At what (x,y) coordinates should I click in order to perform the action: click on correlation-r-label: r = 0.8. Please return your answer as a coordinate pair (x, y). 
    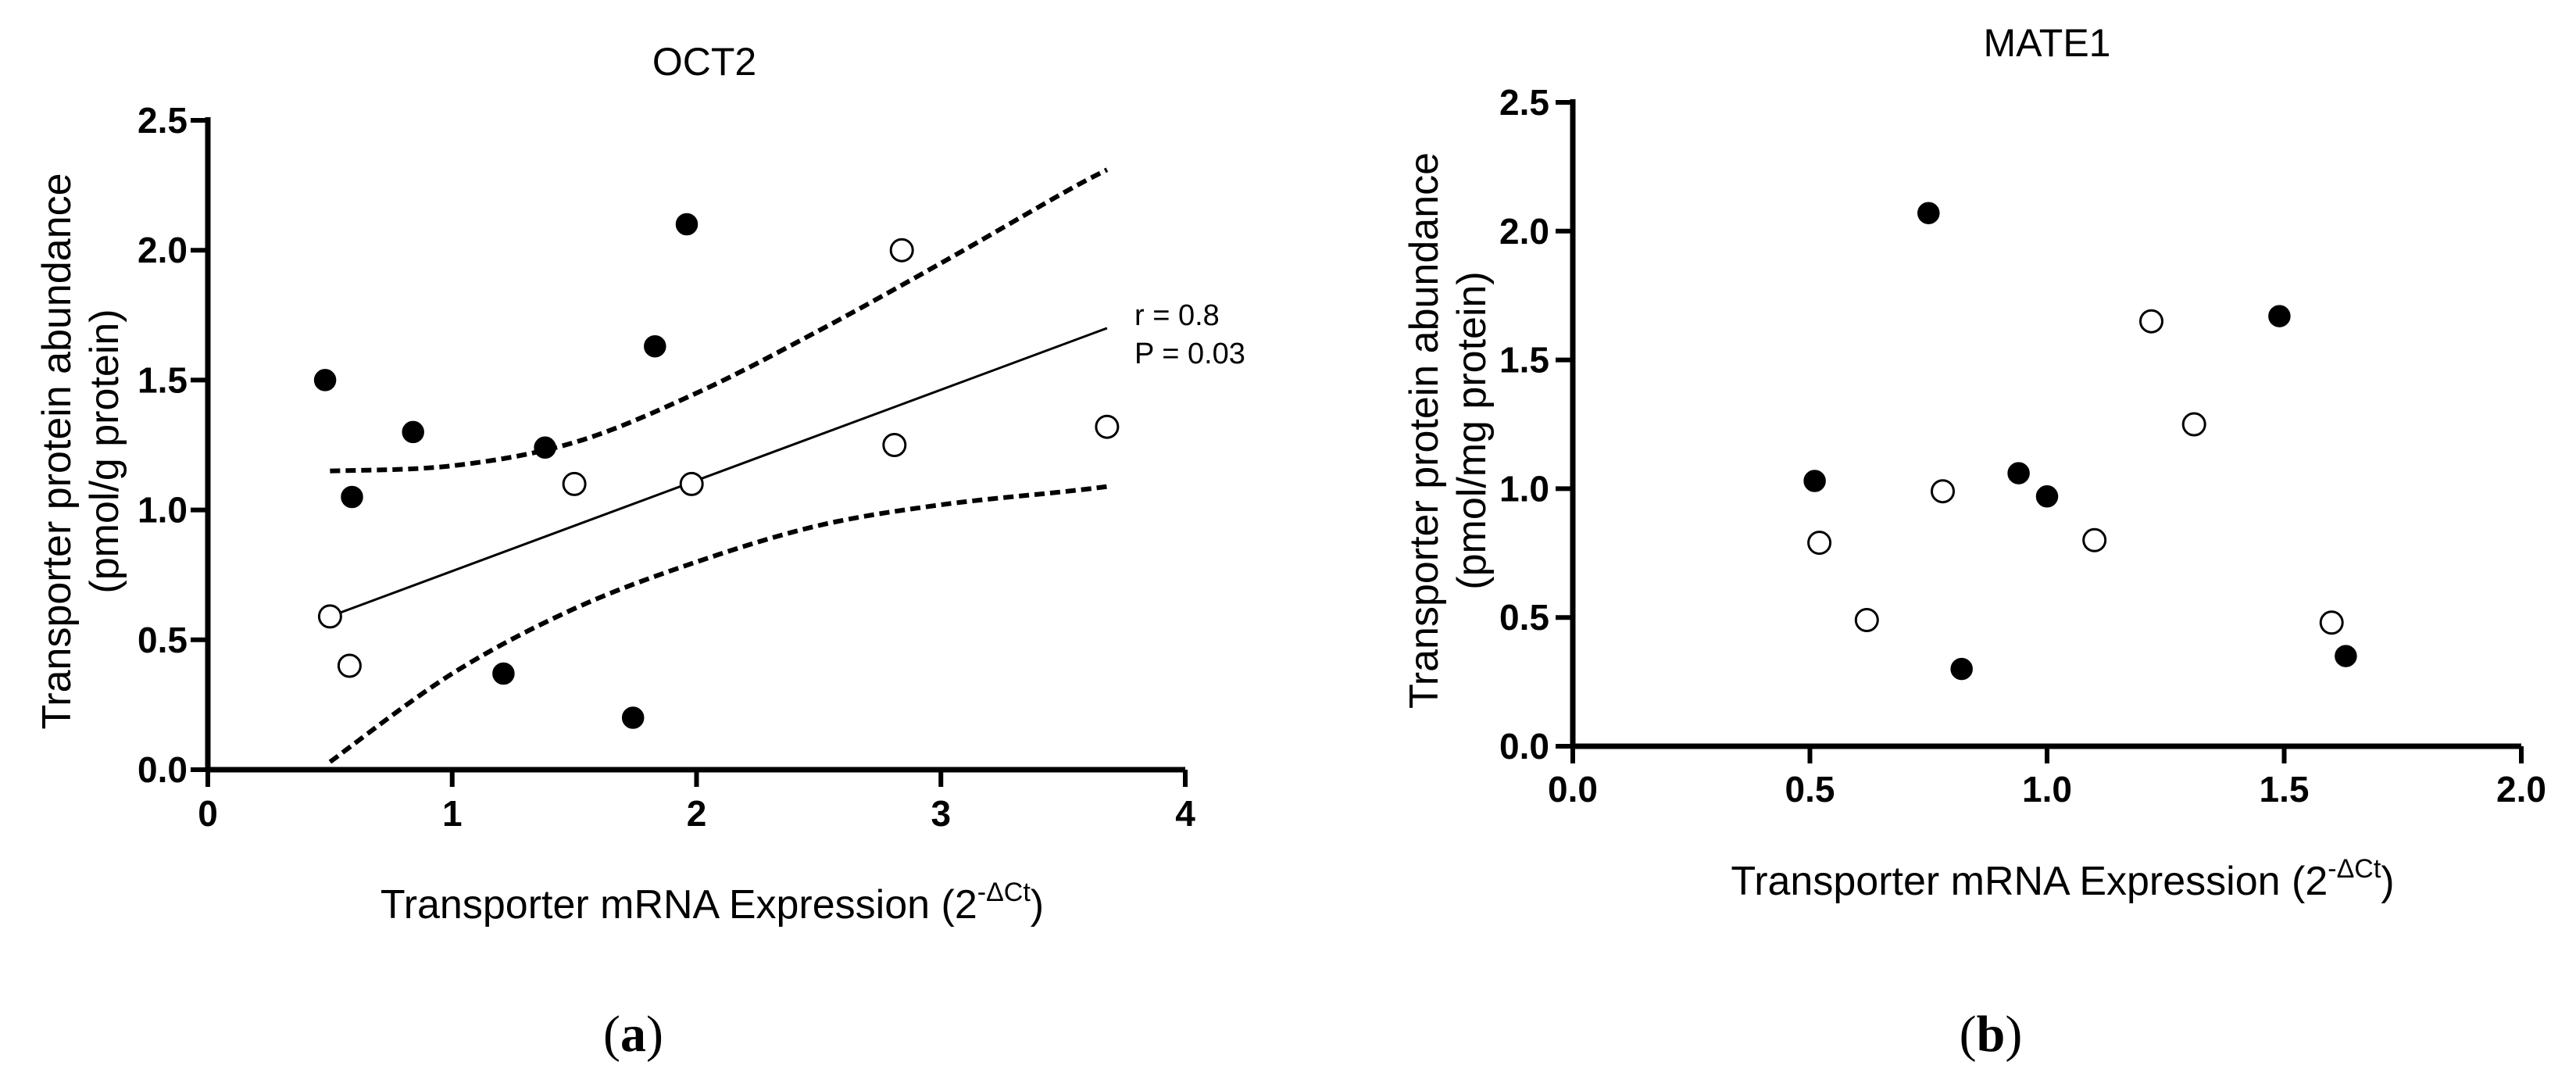
    Looking at the image, I should click on (1177, 315).